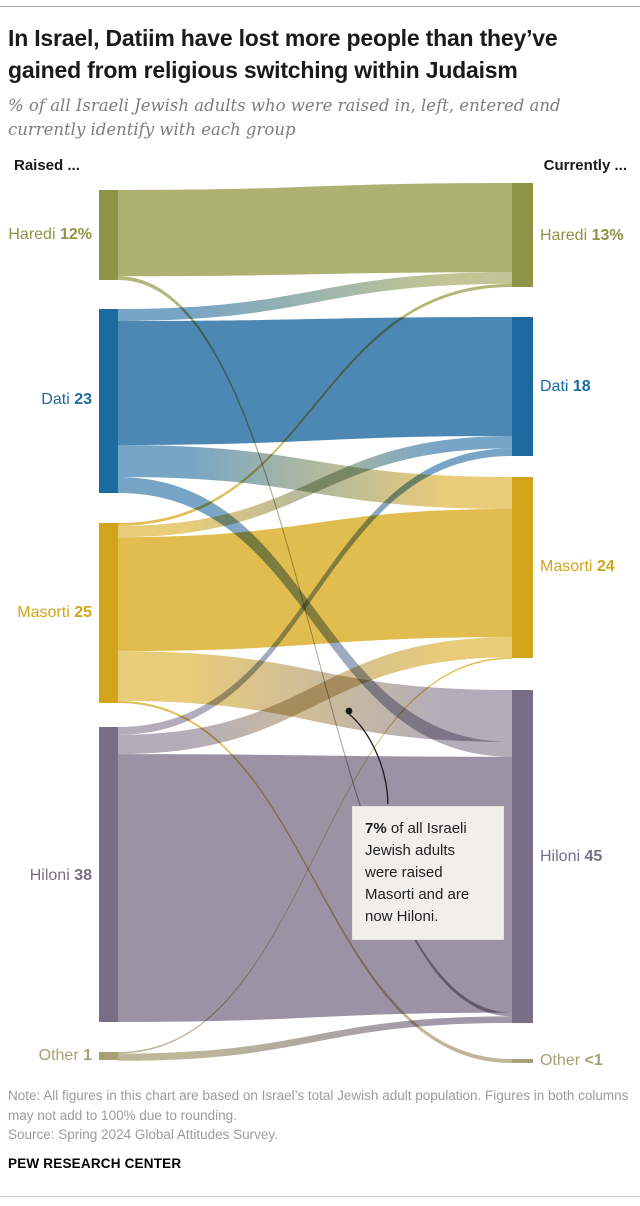  I want to click on bottom-divider, so click(320, 1196).